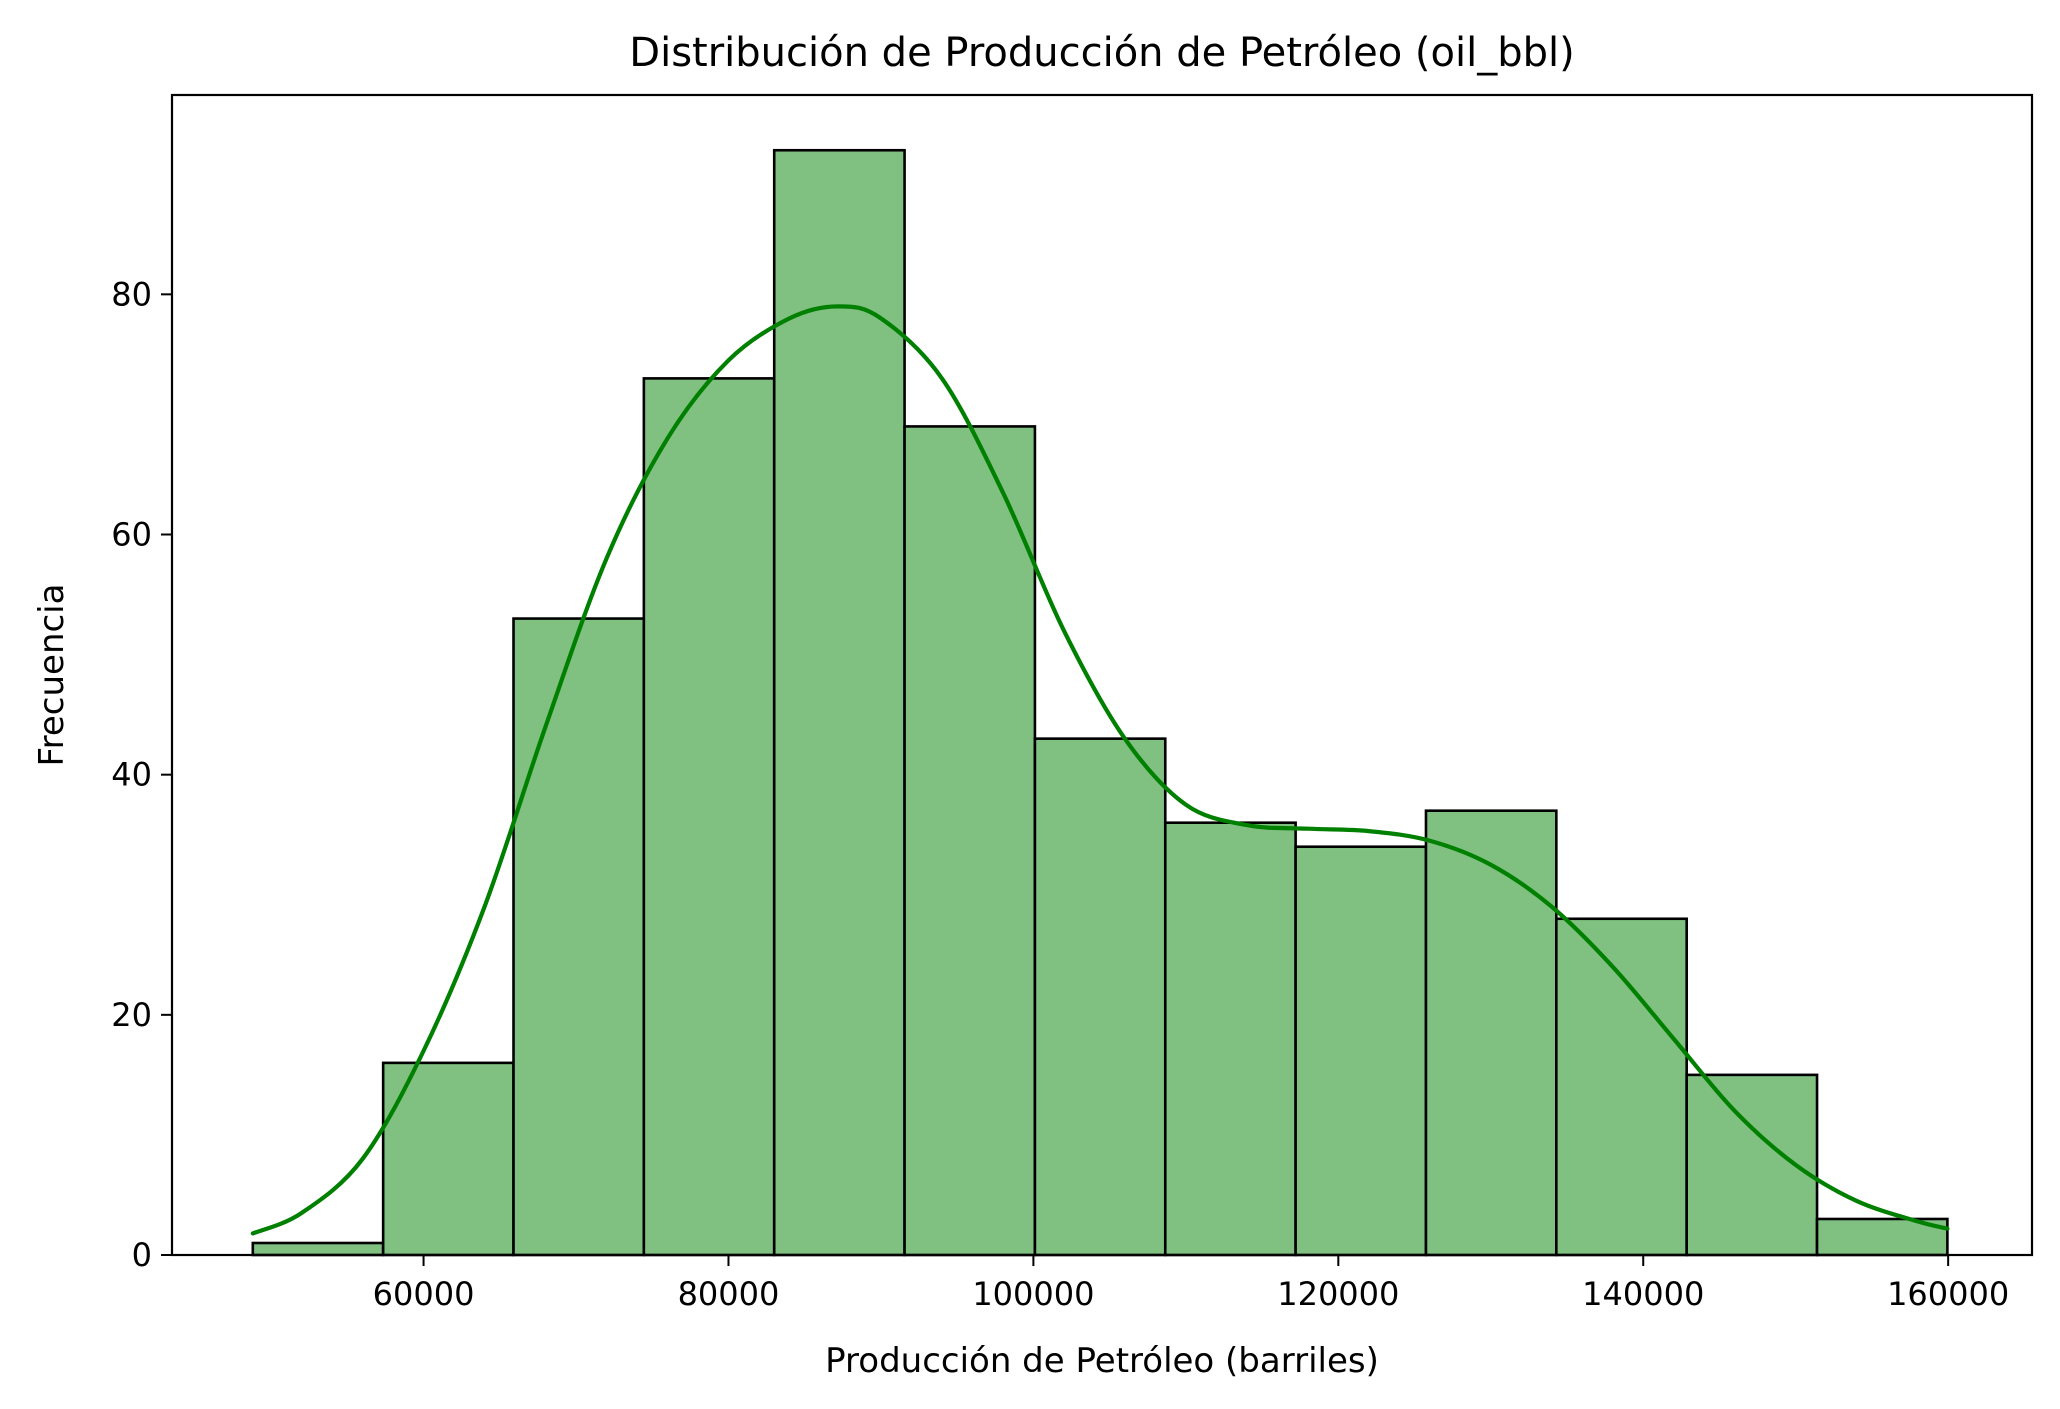  I want to click on x-tick-label: 100000, so click(1033, 1294).